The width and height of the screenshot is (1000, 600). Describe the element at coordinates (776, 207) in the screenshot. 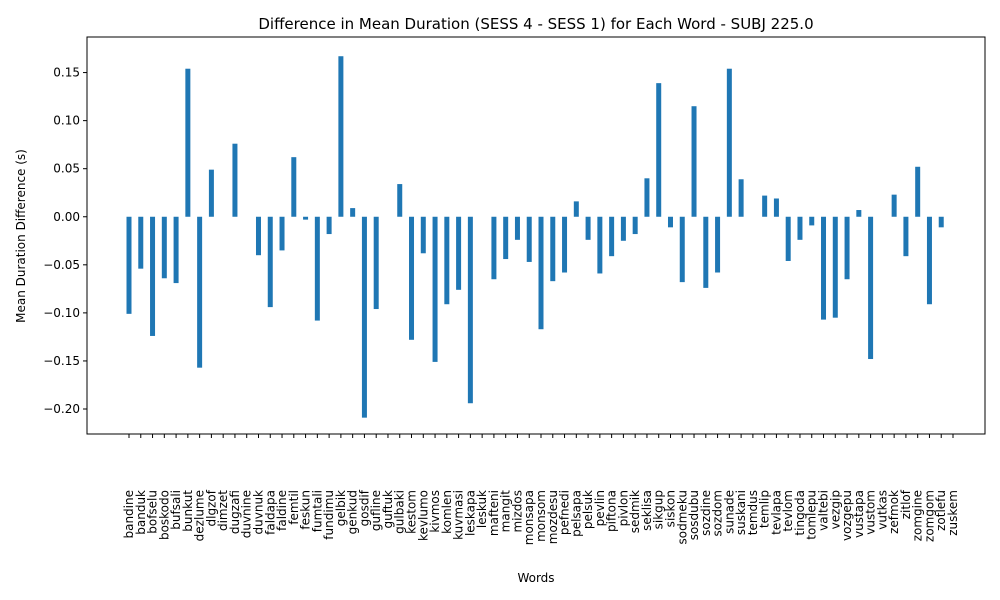

I see `bar-tevlapa` at that location.